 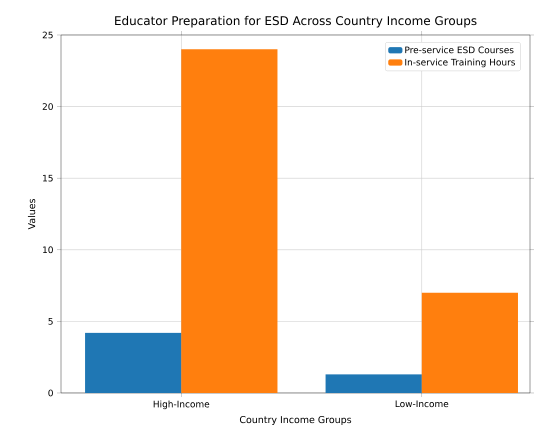 What do you see at coordinates (182, 405) in the screenshot?
I see `x-tick-label: High-Income` at bounding box center [182, 405].